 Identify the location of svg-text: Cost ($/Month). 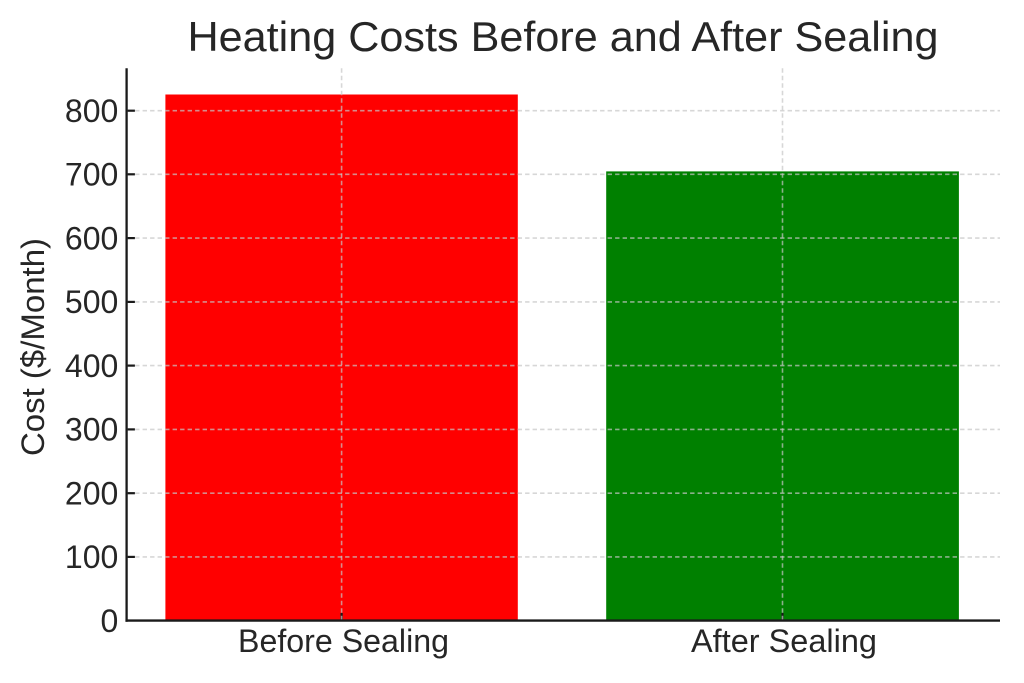
(33, 347).